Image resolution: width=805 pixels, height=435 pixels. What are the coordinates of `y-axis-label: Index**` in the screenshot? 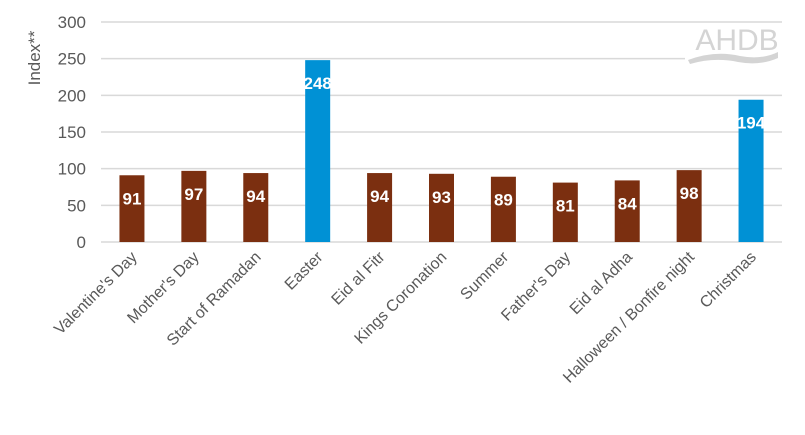 It's located at (34, 57).